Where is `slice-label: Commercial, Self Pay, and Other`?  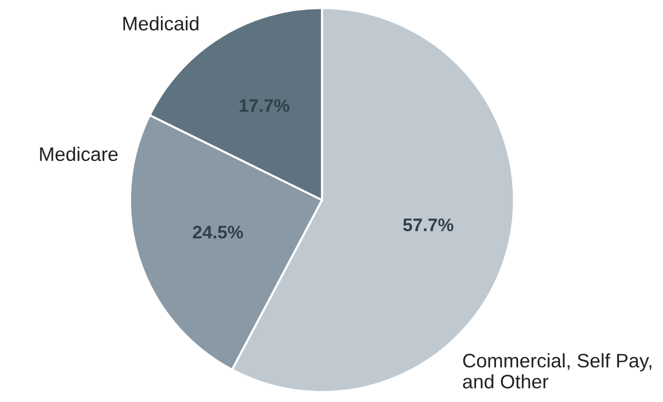
slice-label: Commercial, Self Pay, and Other is located at coordinates (557, 370).